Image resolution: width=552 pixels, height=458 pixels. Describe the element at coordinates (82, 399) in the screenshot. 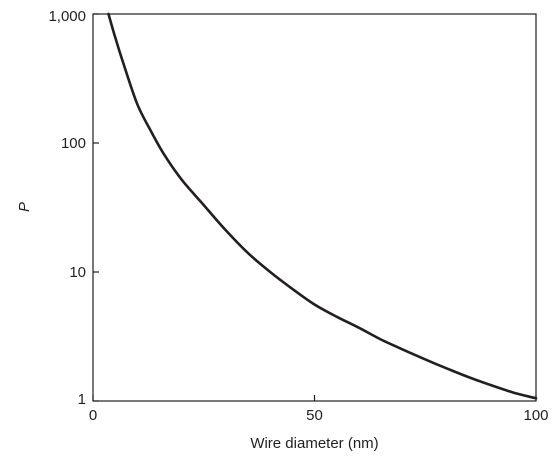

I see `y-tick-label: 1` at that location.